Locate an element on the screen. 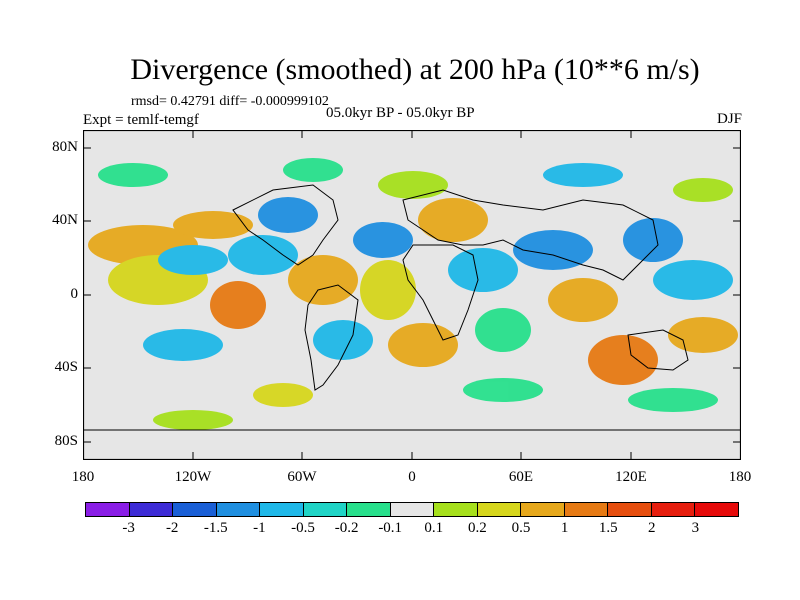 The width and height of the screenshot is (800, 600). colorbar is located at coordinates (412, 509).